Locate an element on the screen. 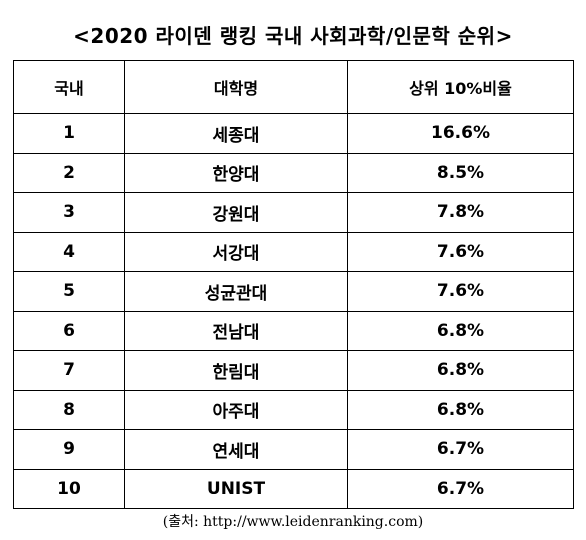  university-cell: 아주대 is located at coordinates (236, 409).